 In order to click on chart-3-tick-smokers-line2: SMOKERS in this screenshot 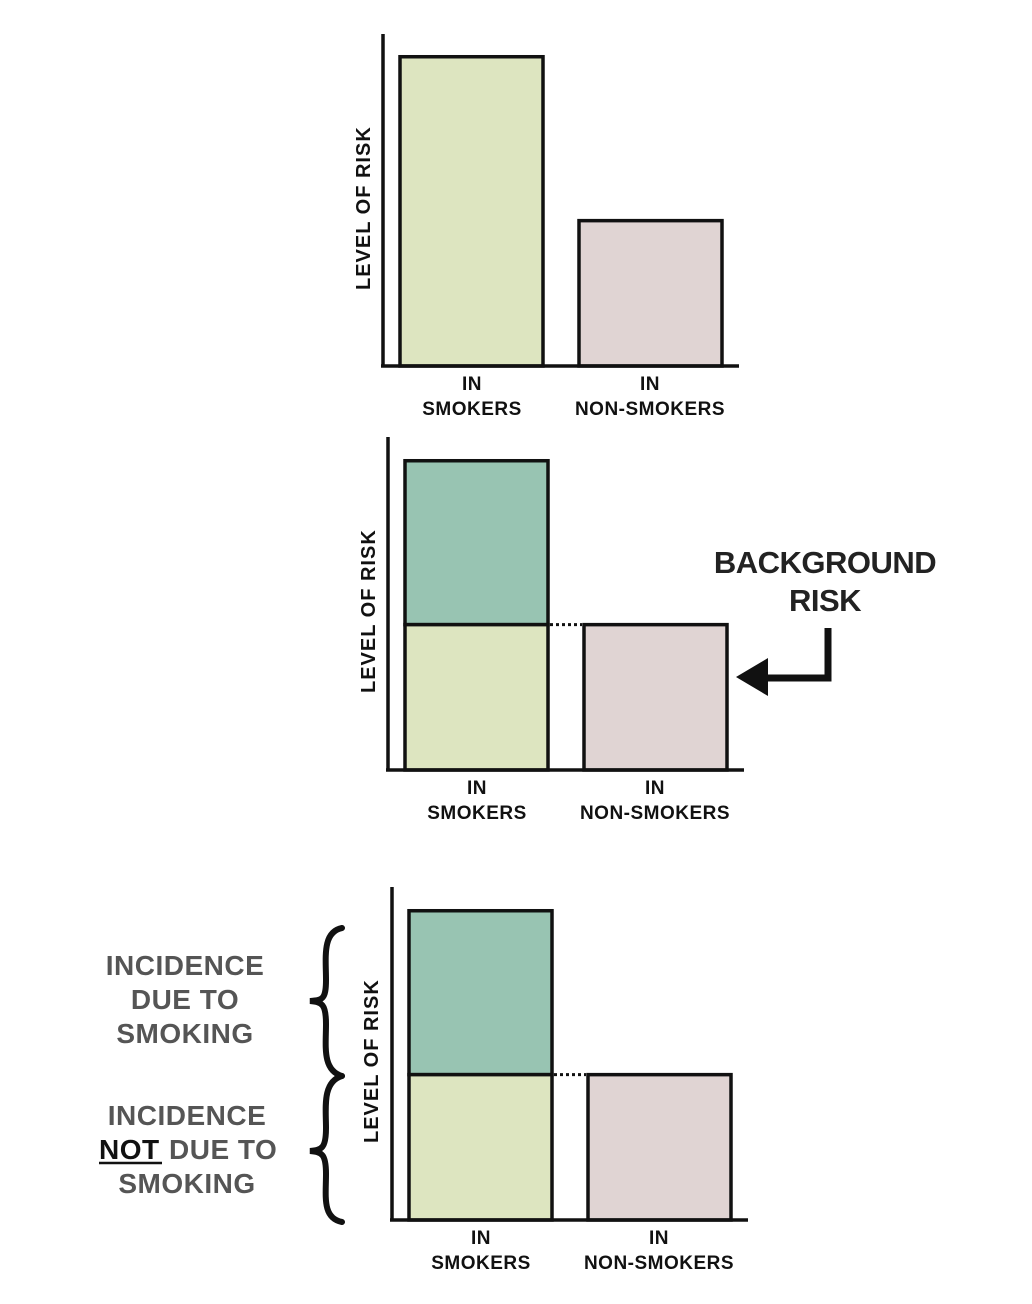, I will do `click(481, 1263)`.